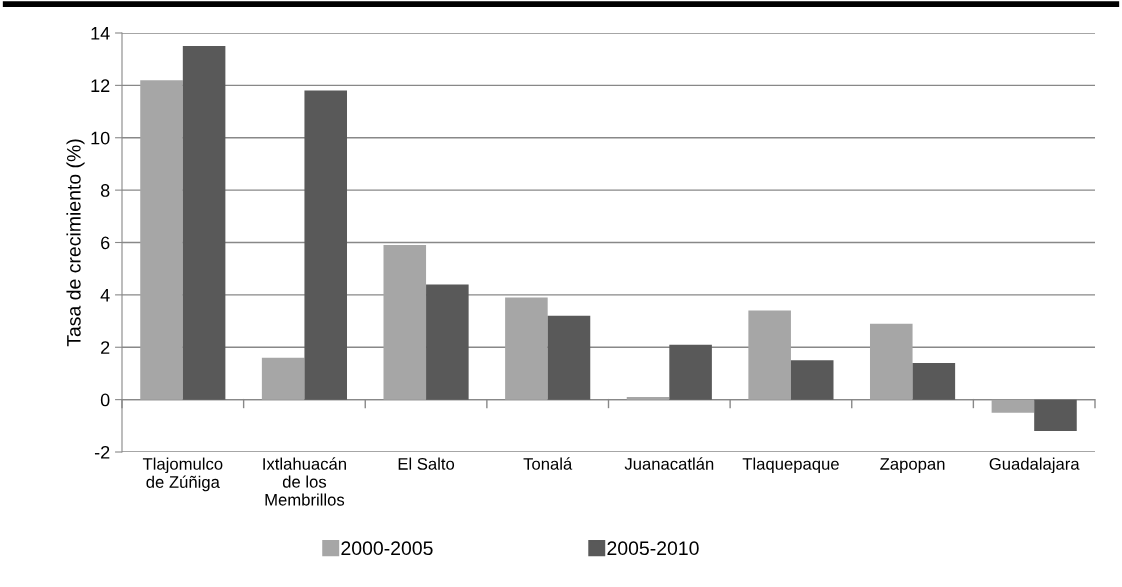  I want to click on x-tick-label: Zapopan, so click(912, 466).